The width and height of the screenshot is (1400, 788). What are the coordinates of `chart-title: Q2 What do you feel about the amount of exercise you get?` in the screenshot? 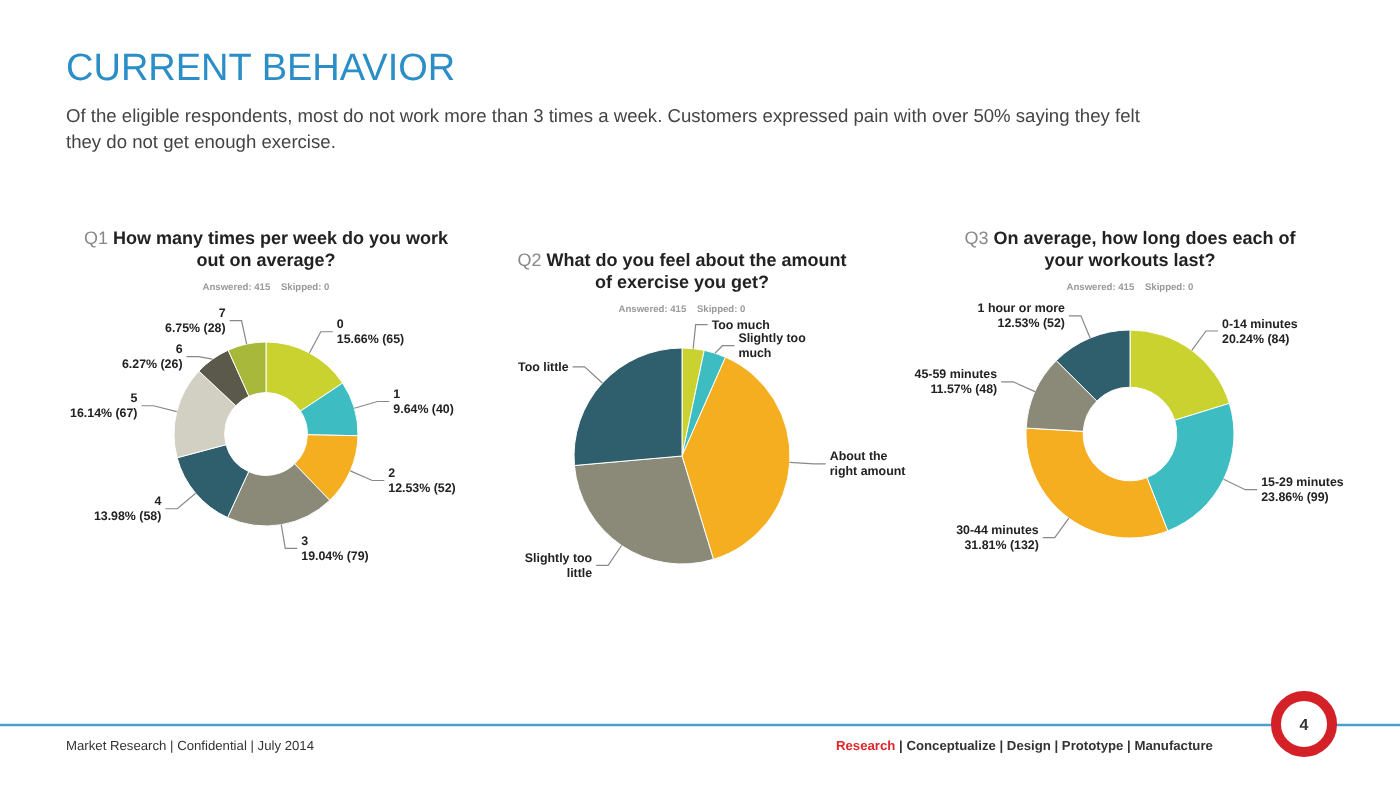 It's located at (682, 271).